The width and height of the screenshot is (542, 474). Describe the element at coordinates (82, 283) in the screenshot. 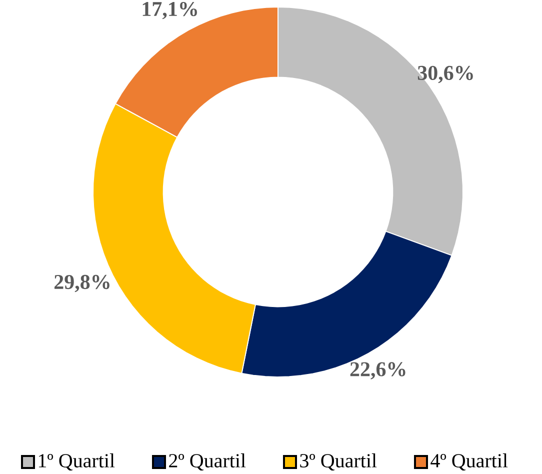

I see `data-label: 29,8%` at that location.